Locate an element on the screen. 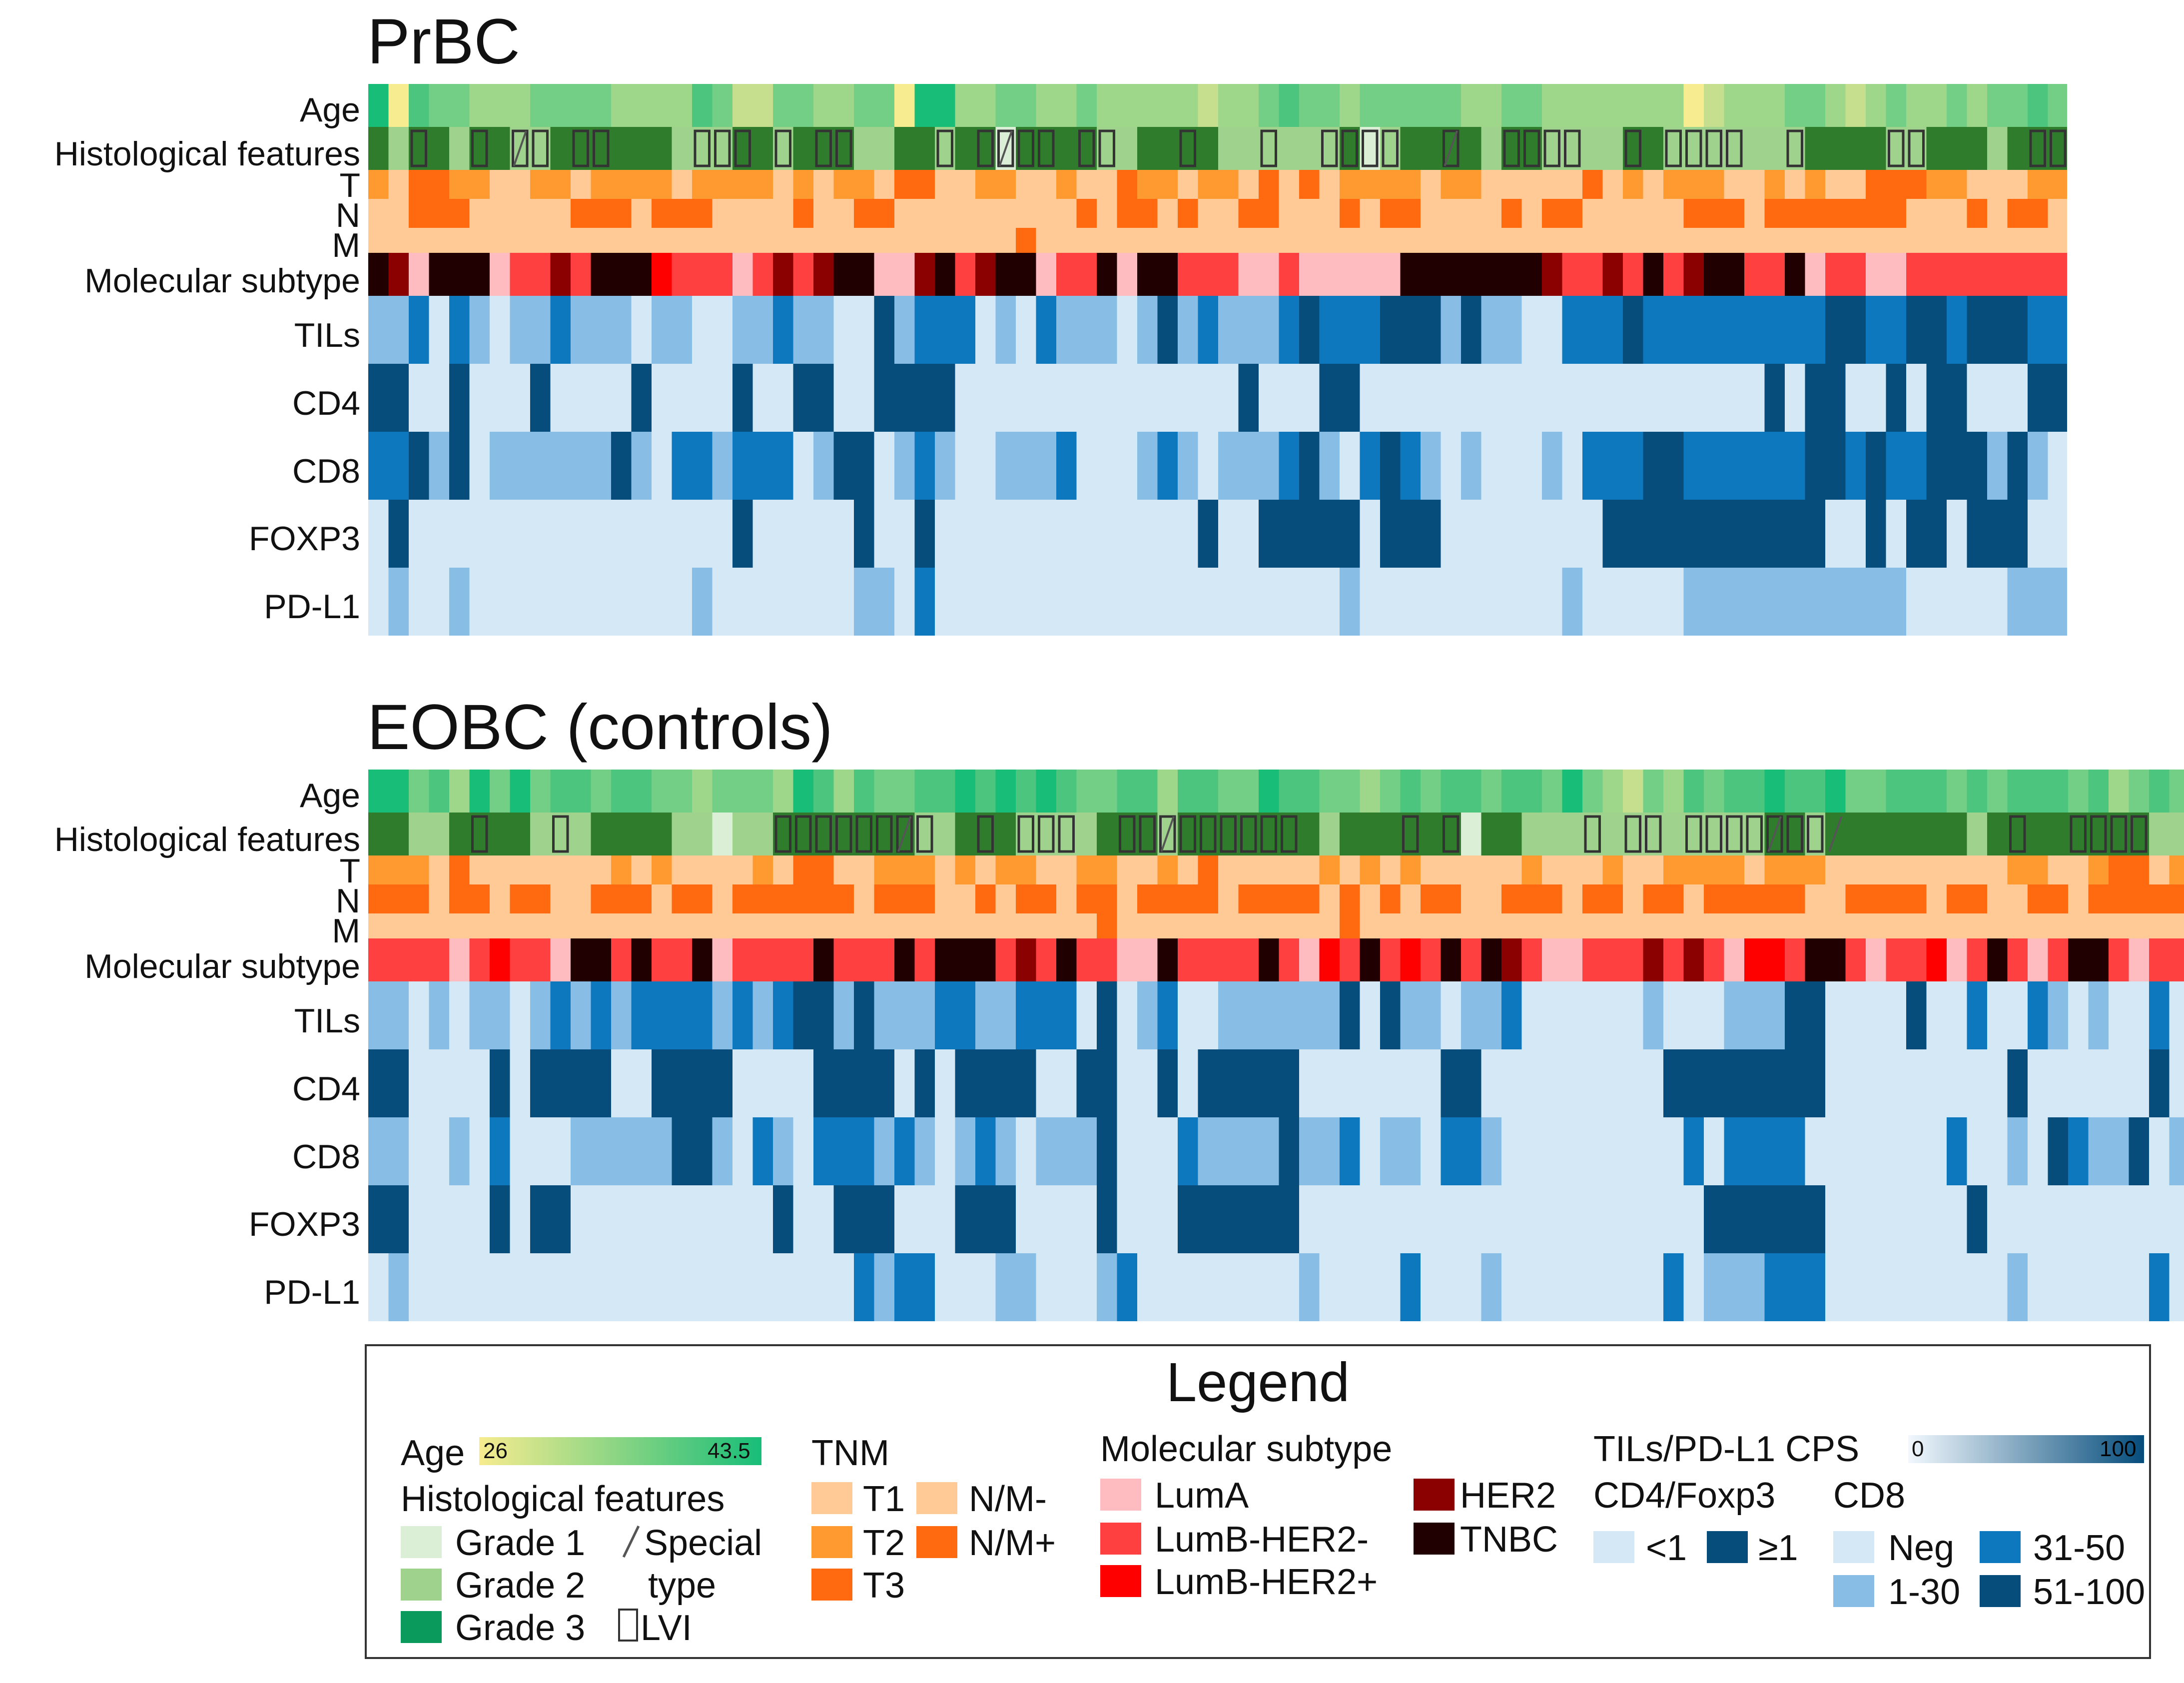 This screenshot has height=1683, width=2184. legend-lvi: LVI is located at coordinates (667, 1628).